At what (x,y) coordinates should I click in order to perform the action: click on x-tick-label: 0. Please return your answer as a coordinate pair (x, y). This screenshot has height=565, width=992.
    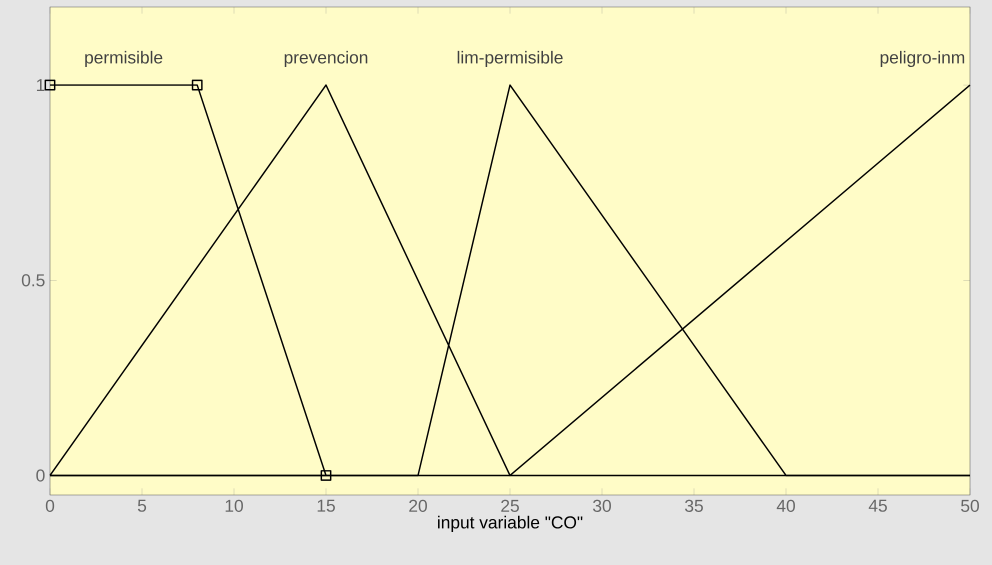
    Looking at the image, I should click on (50, 506).